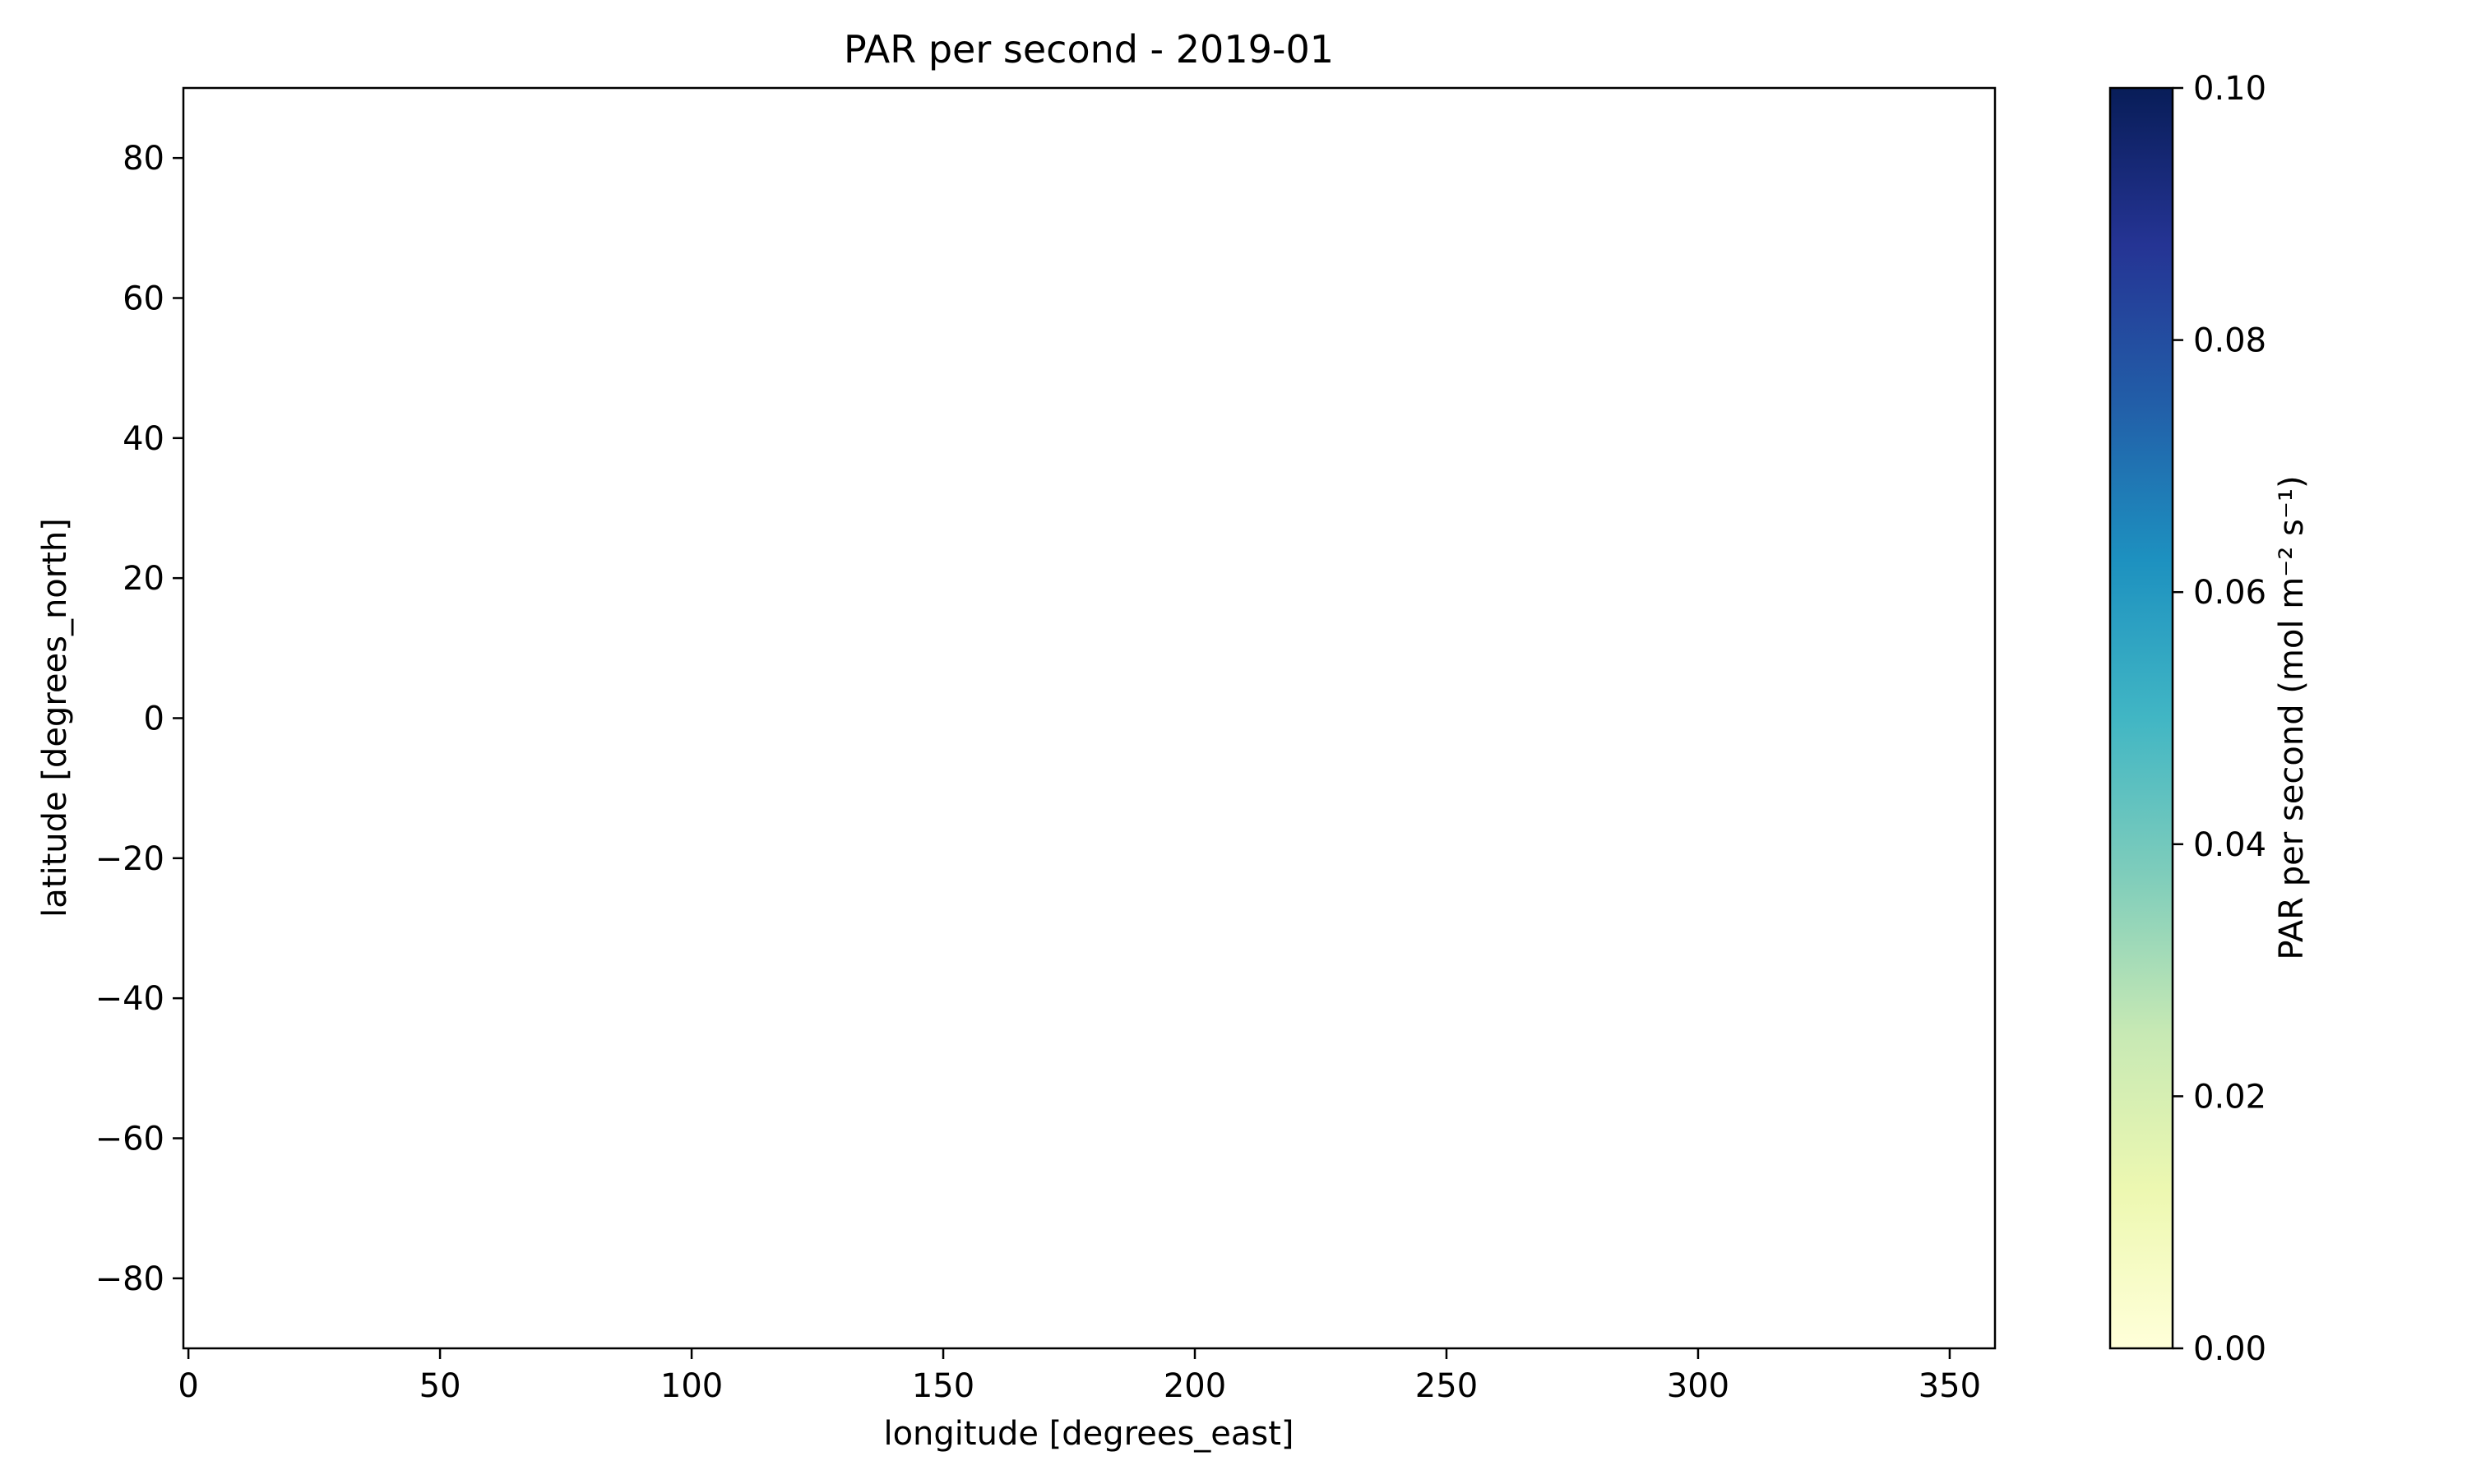 The width and height of the screenshot is (2467, 1484). I want to click on x-tick-label: 200, so click(1195, 1386).